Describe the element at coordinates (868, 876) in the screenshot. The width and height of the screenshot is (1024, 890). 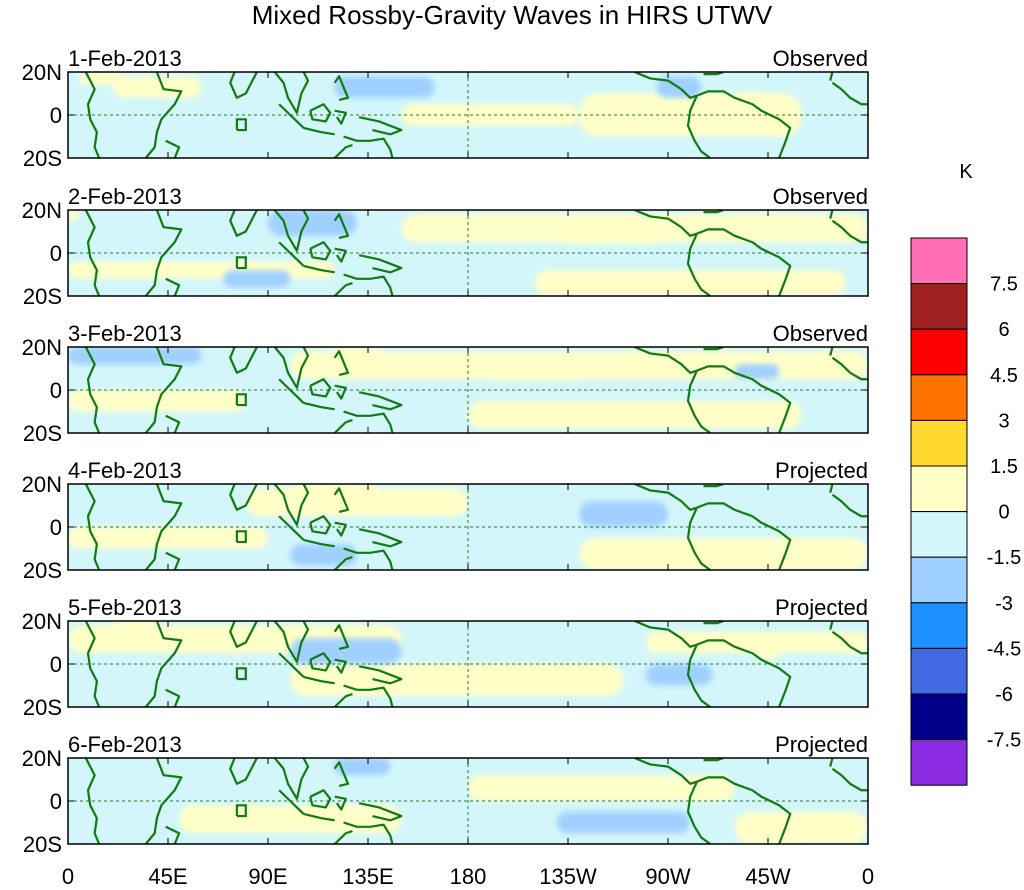
I see `x-tick-label: 0` at that location.